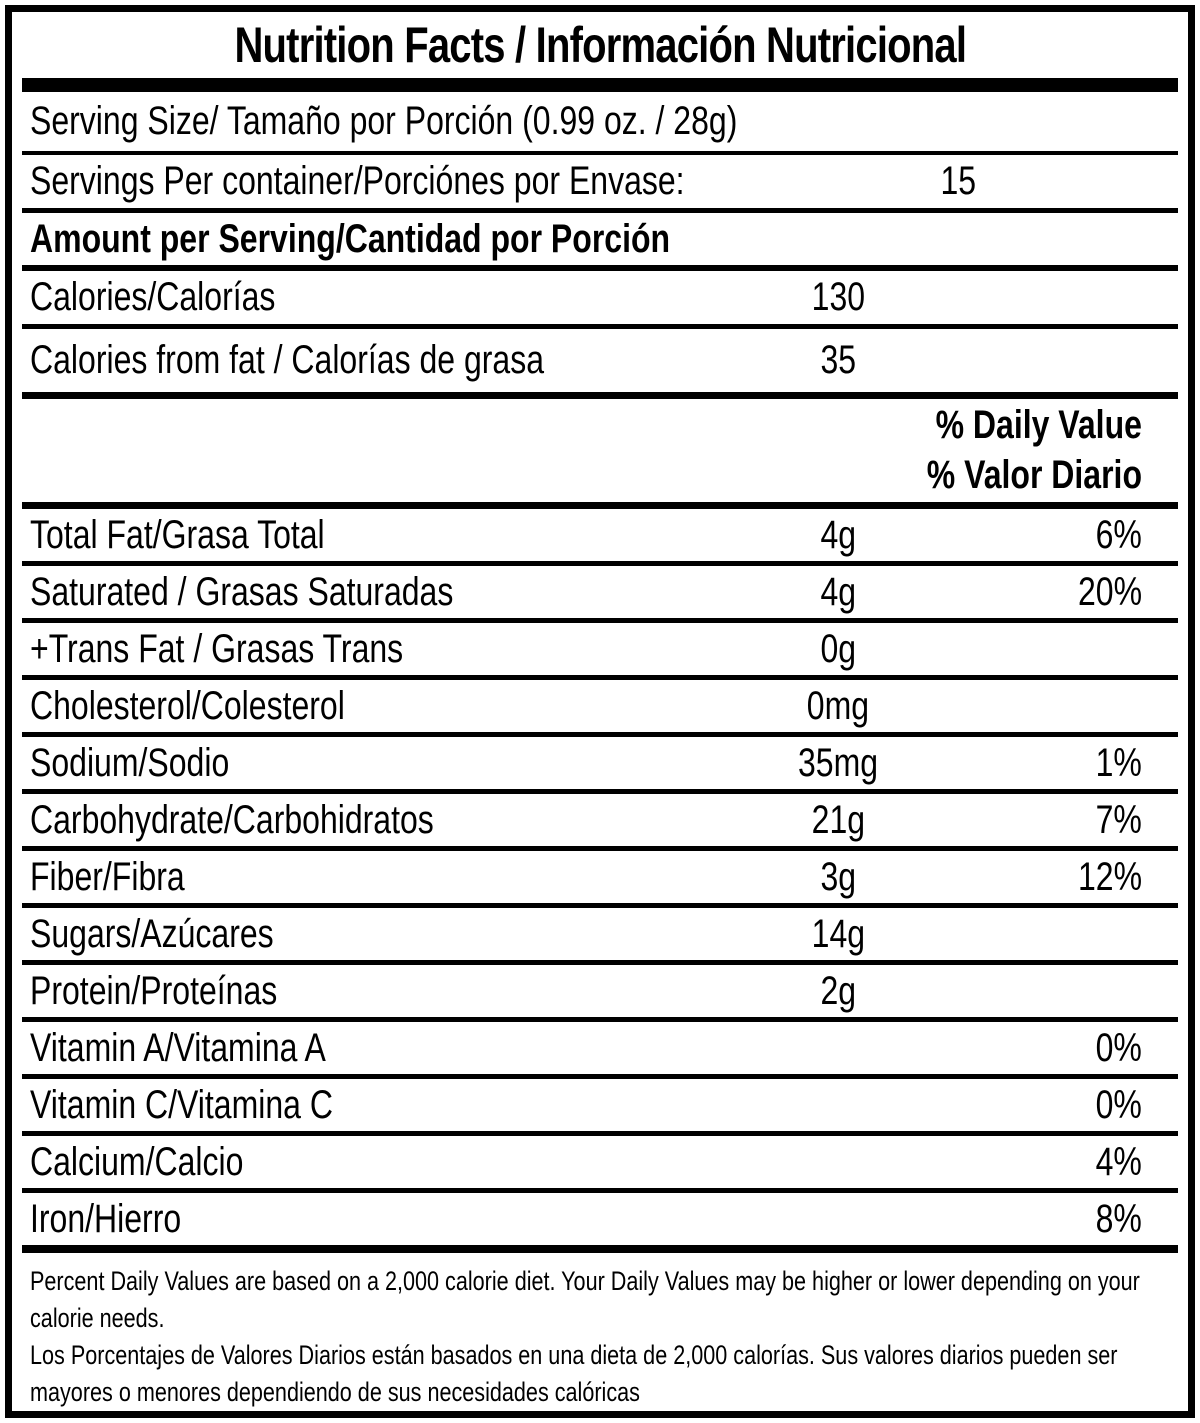 This screenshot has width=1200, height=1423. I want to click on nutrient-amount: 14g, so click(838, 933).